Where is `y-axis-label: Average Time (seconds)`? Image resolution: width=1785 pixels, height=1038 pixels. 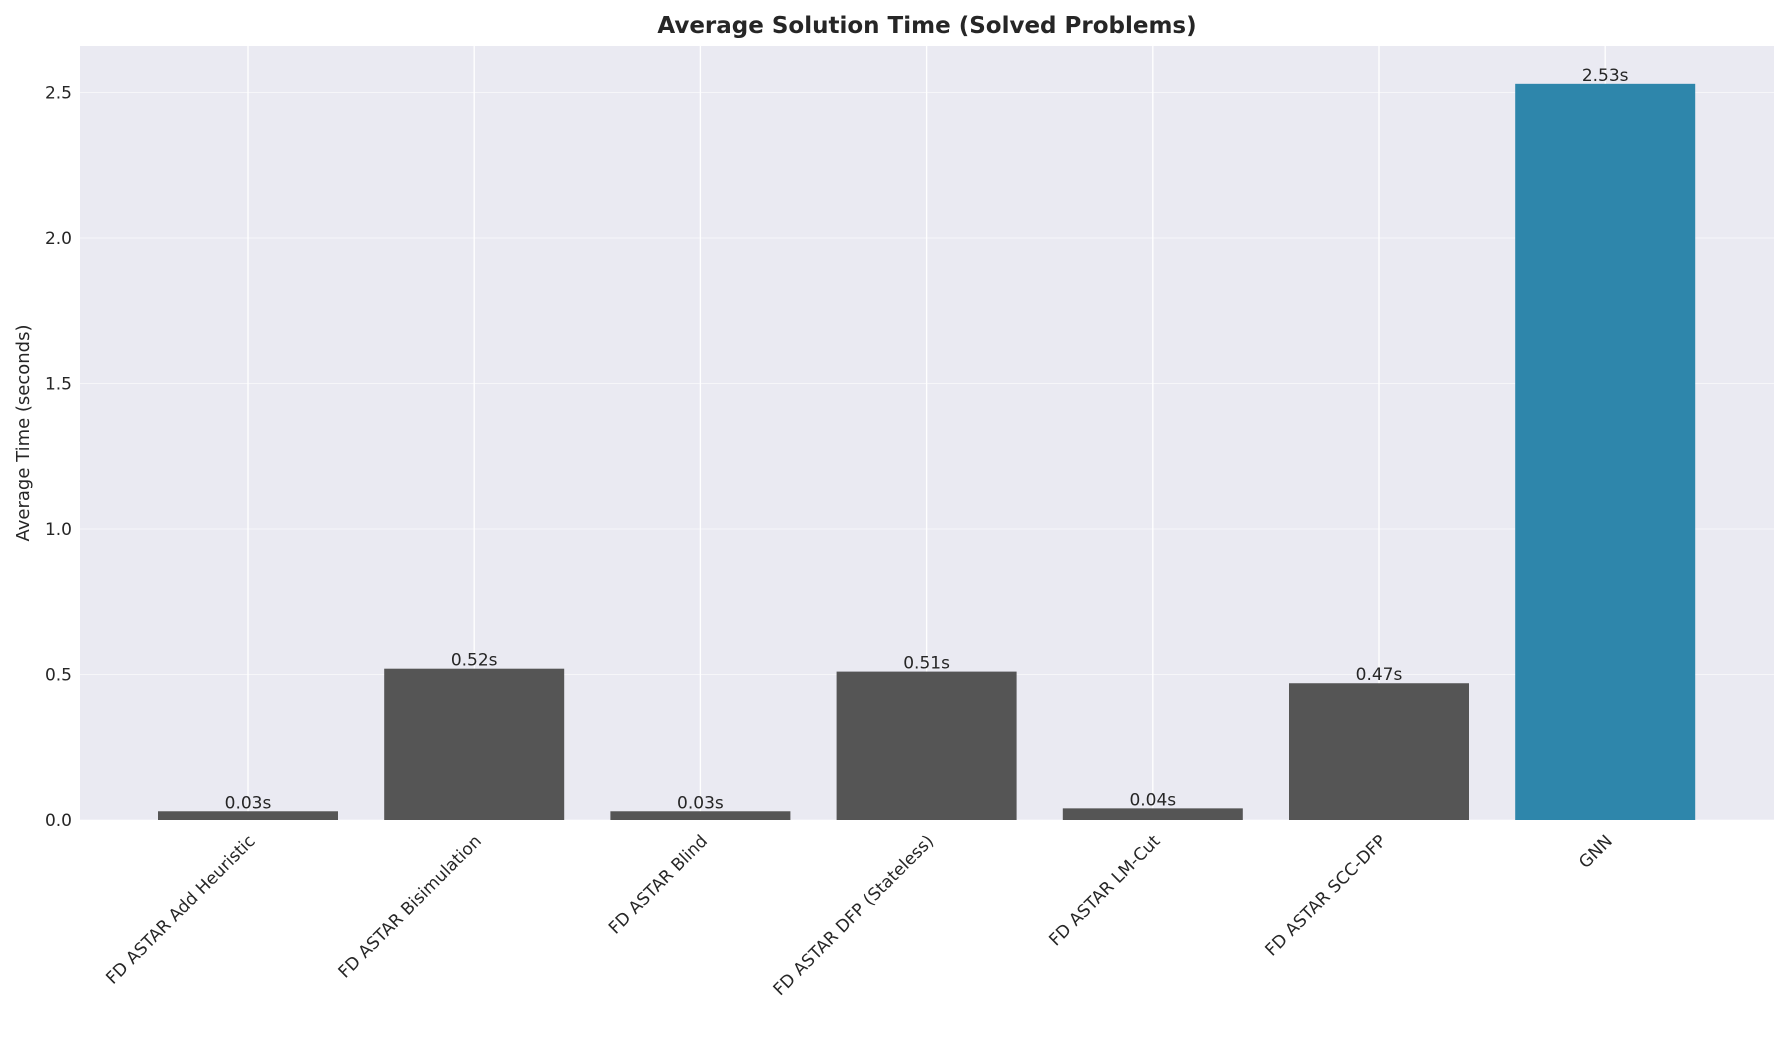 y-axis-label: Average Time (seconds) is located at coordinates (23, 432).